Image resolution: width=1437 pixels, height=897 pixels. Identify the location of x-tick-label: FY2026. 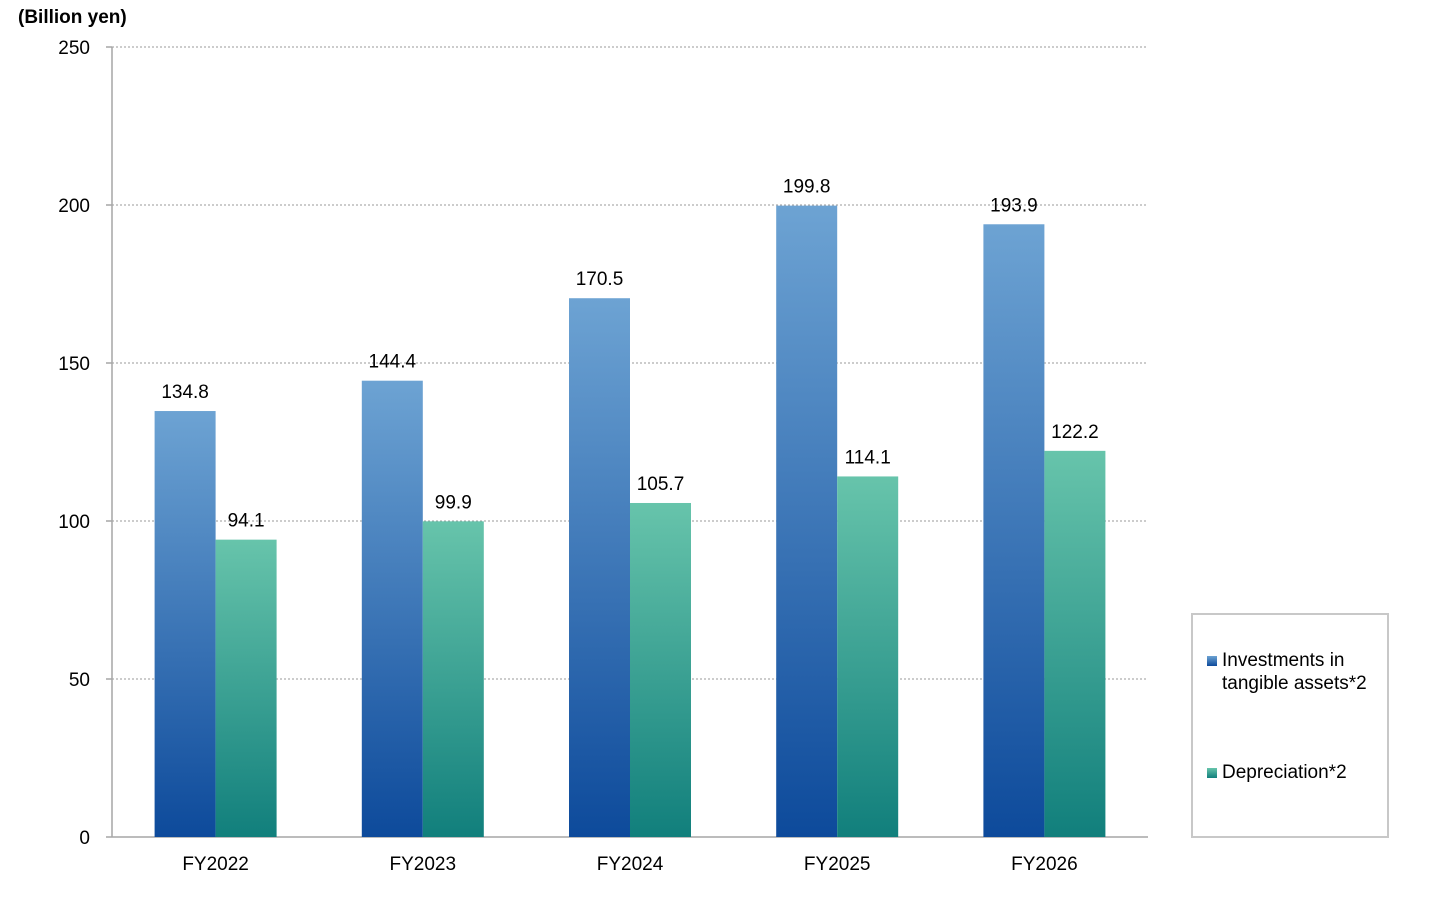
(1044, 864).